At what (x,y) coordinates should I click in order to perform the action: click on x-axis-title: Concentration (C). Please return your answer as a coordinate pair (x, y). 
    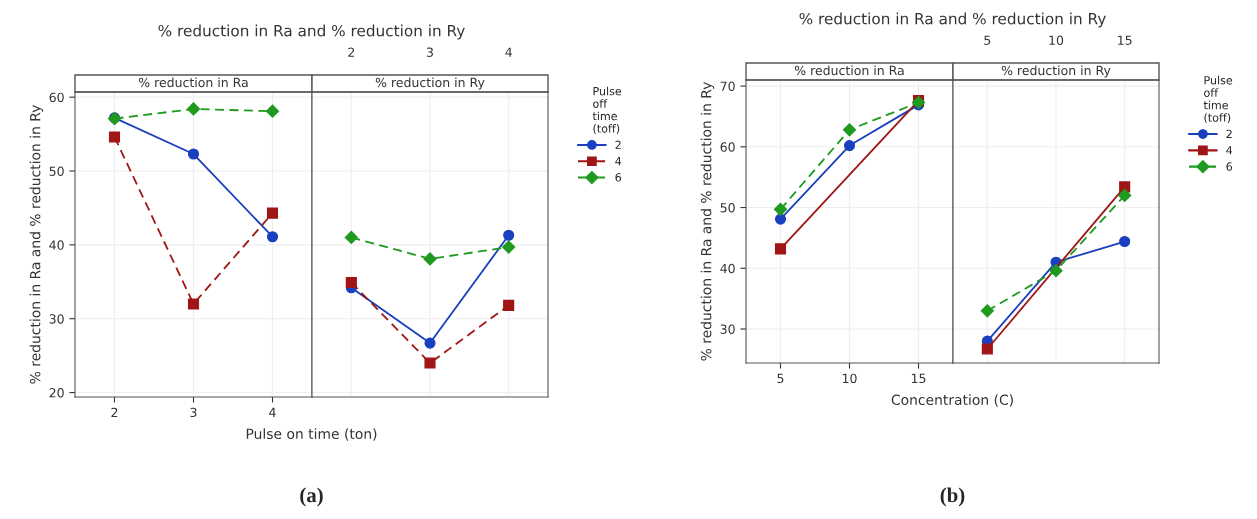
    Looking at the image, I should click on (952, 400).